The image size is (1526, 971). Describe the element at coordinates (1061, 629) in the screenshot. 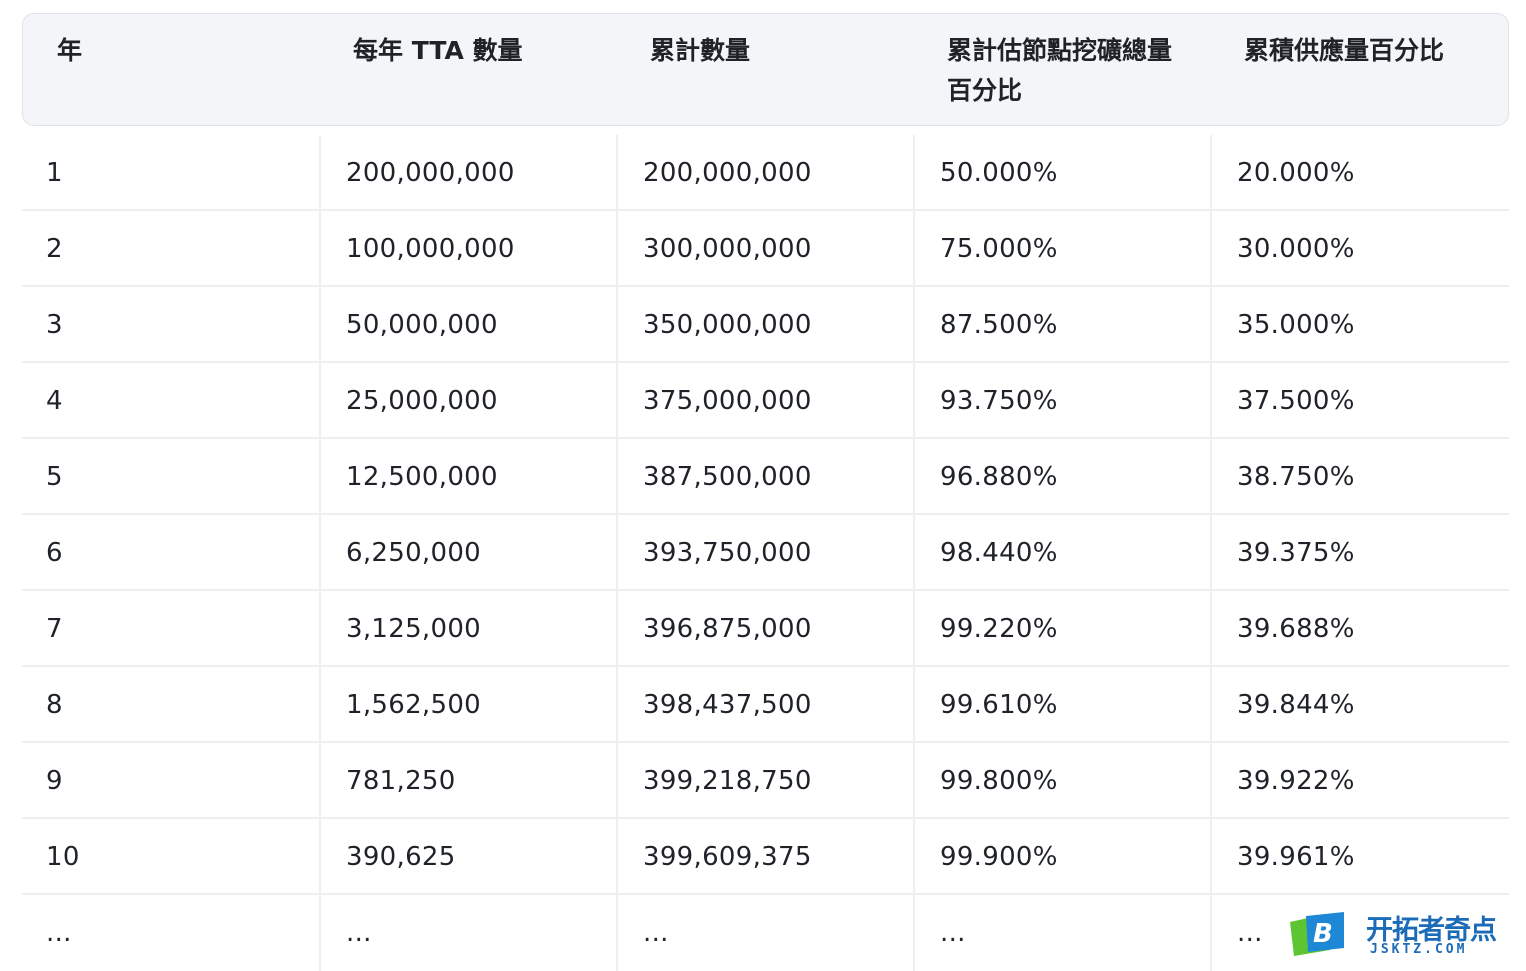

I see `cell-node-mining-percent: 99.220%` at that location.